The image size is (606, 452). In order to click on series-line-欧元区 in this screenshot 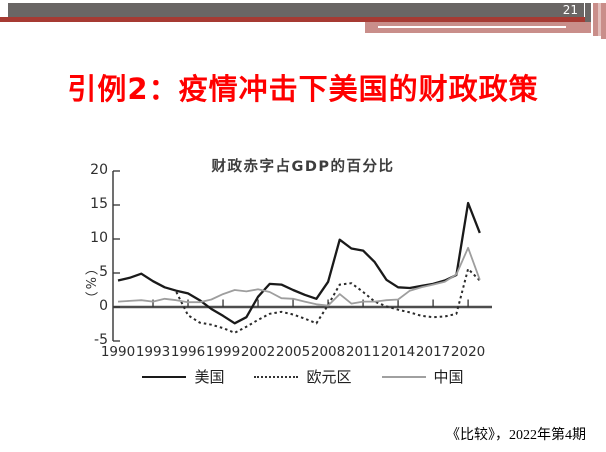, I will do `click(328, 300)`.